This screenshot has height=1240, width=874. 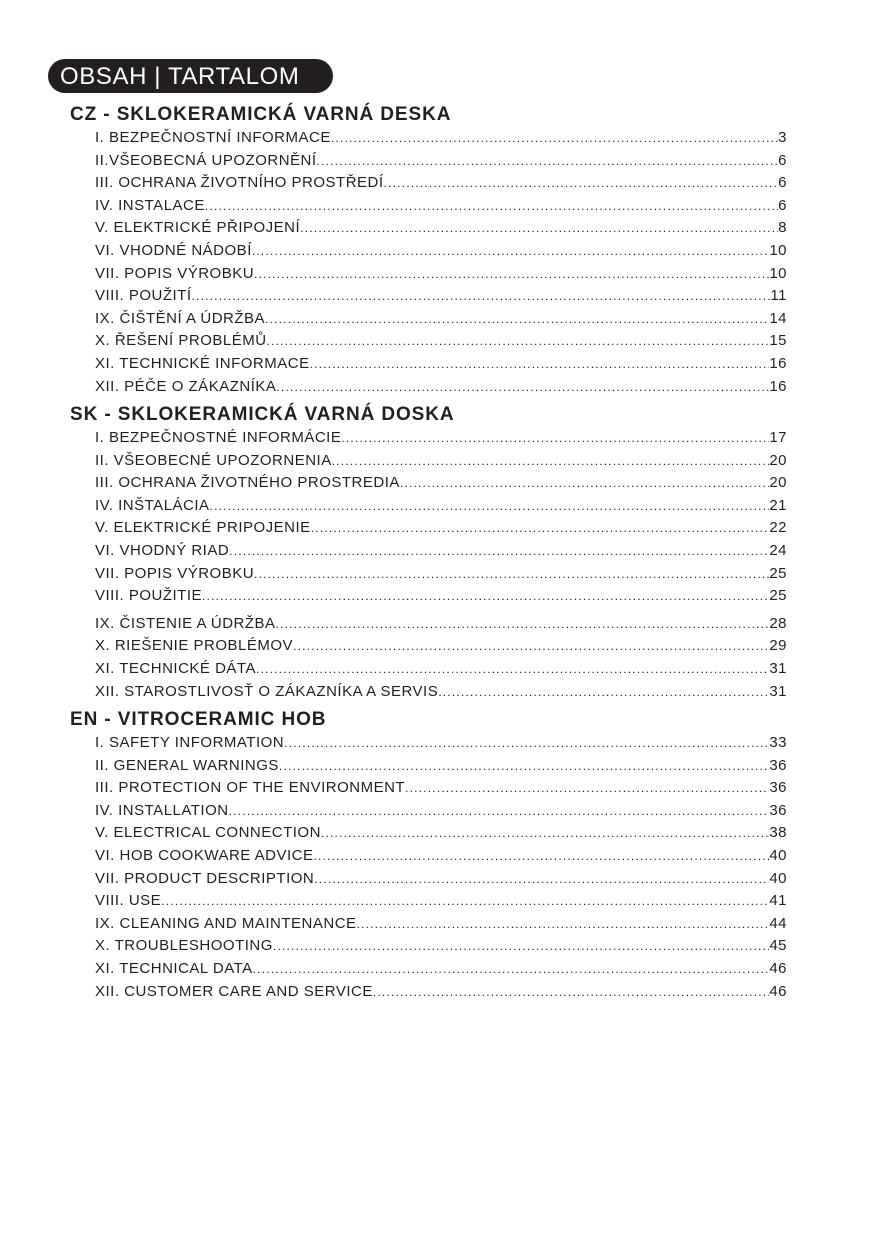 I want to click on toc-entry: I. BEZPEČNOSTNÍ INFORMACE 3, so click(x=441, y=138).